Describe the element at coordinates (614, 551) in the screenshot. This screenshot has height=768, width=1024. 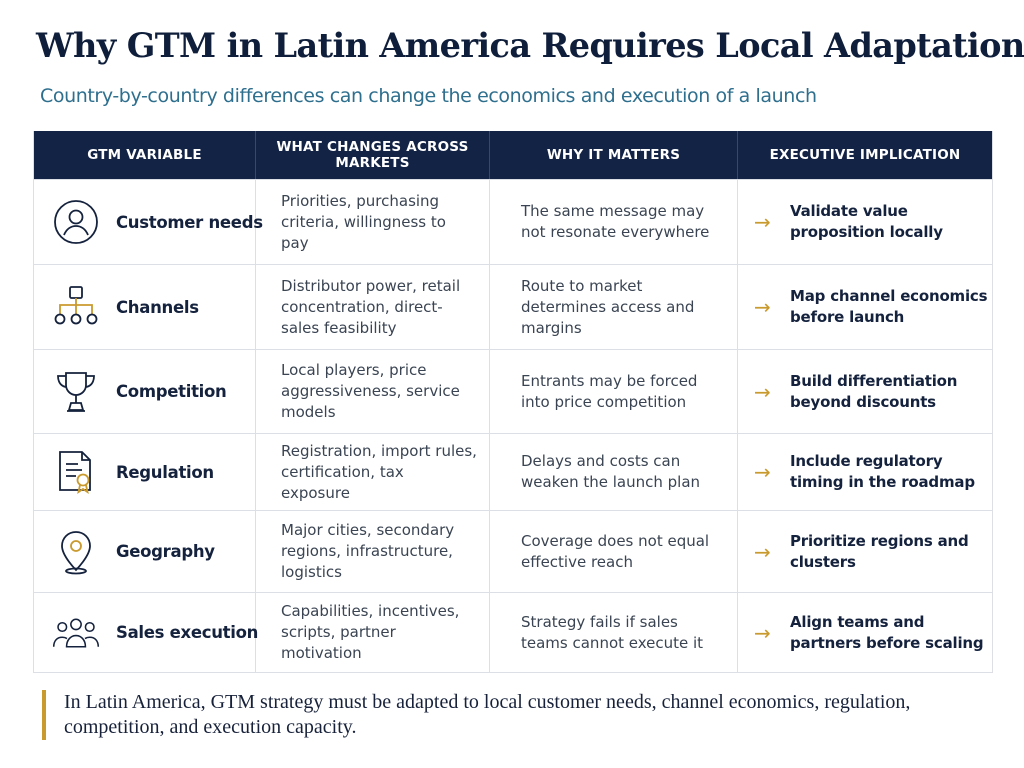
I see `matters-cell: Coverage does not equal effective reach` at that location.